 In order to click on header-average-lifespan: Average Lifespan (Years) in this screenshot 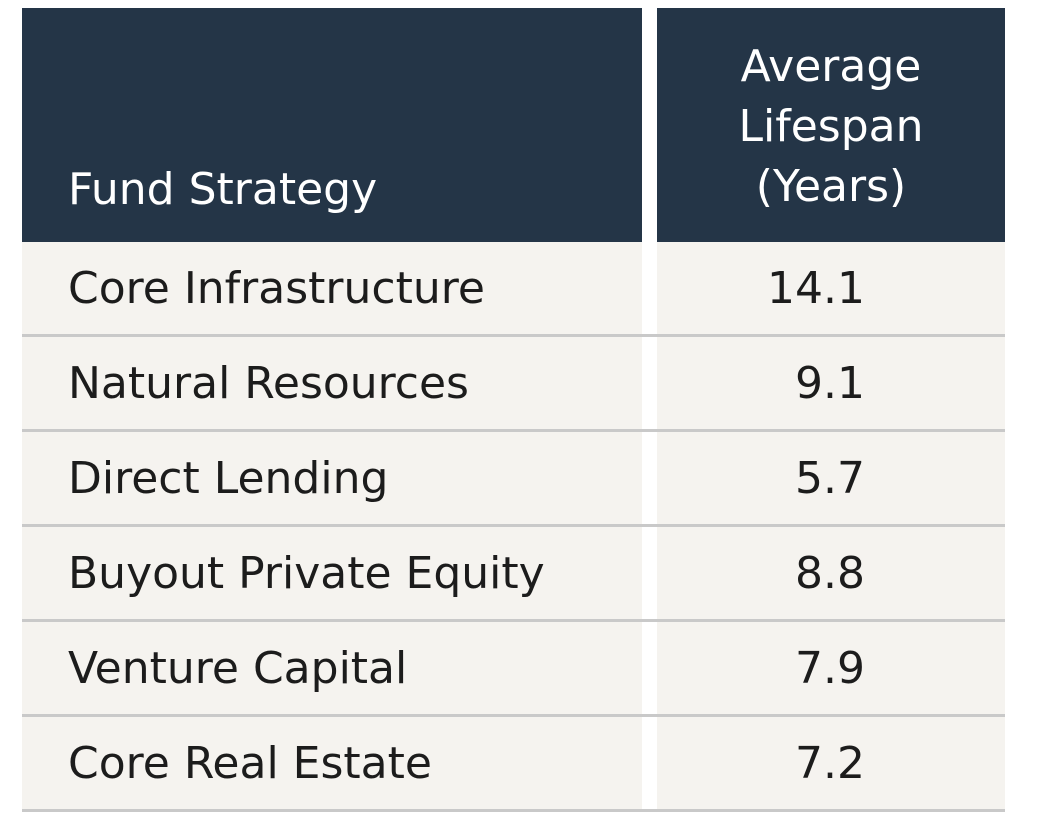, I will do `click(831, 125)`.